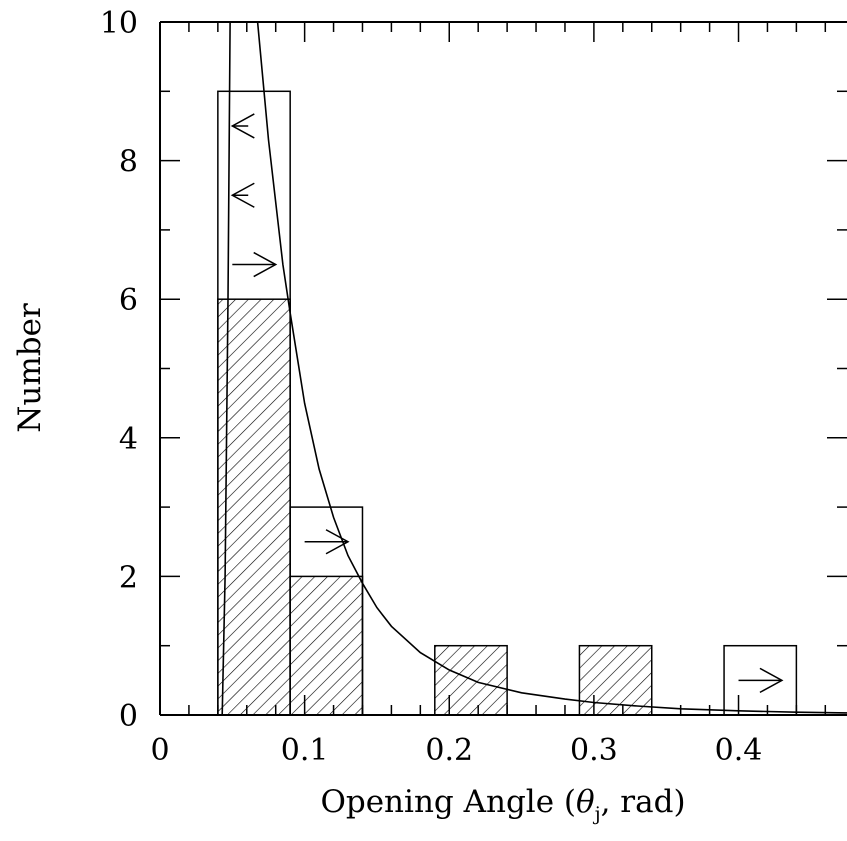 The image size is (847, 841). I want to click on x-tick-label: 0.1, so click(305, 750).